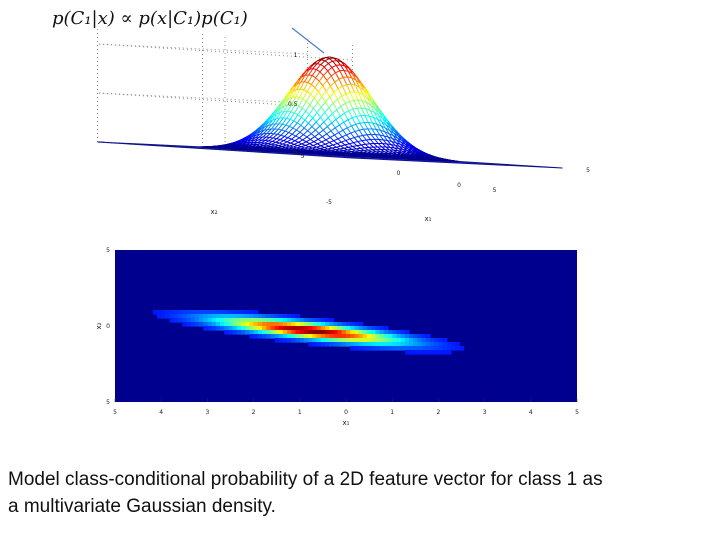  I want to click on y-tick-label: 5, so click(303, 156).